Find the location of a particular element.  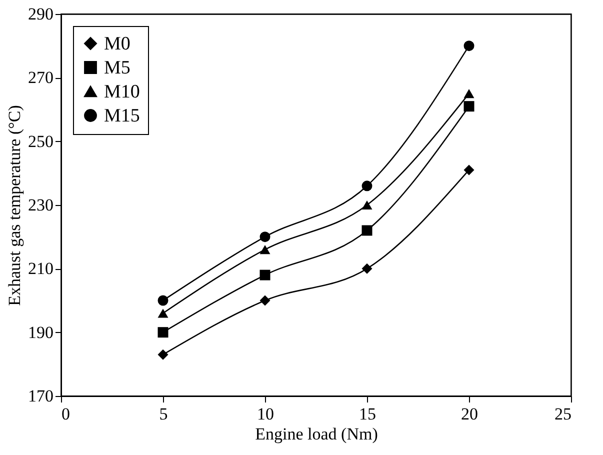

x-tick-label: 10 is located at coordinates (265, 414).